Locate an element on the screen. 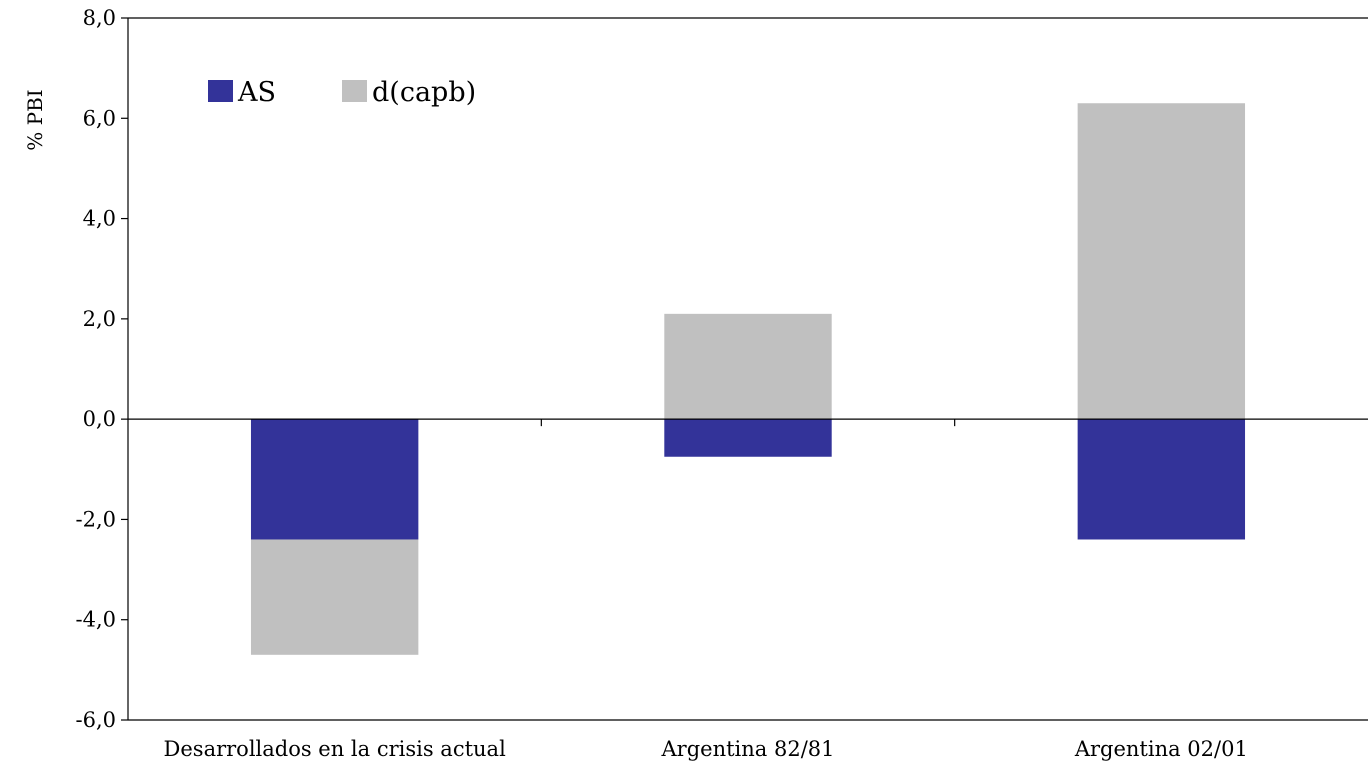  legend-label: d(capb) is located at coordinates (424, 92).